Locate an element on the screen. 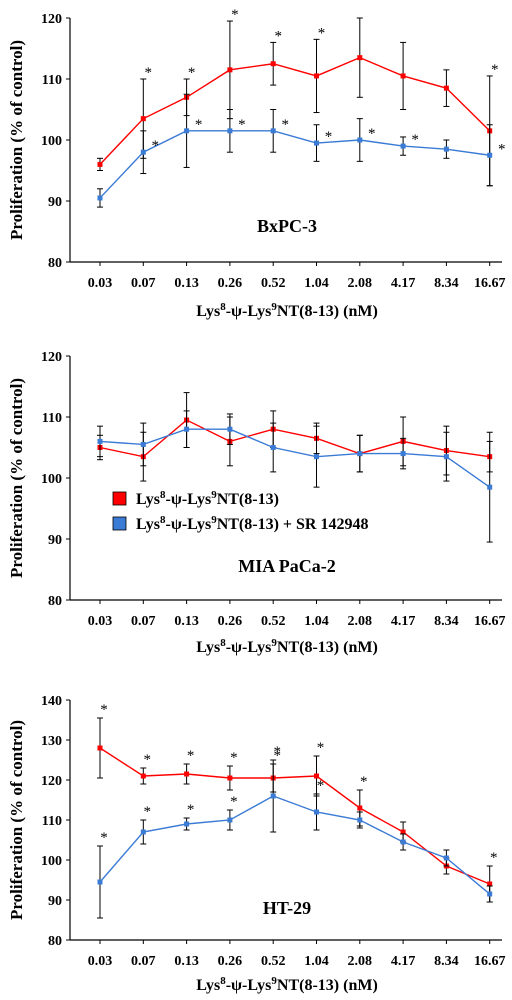  legend-swatch is located at coordinates (119, 523).